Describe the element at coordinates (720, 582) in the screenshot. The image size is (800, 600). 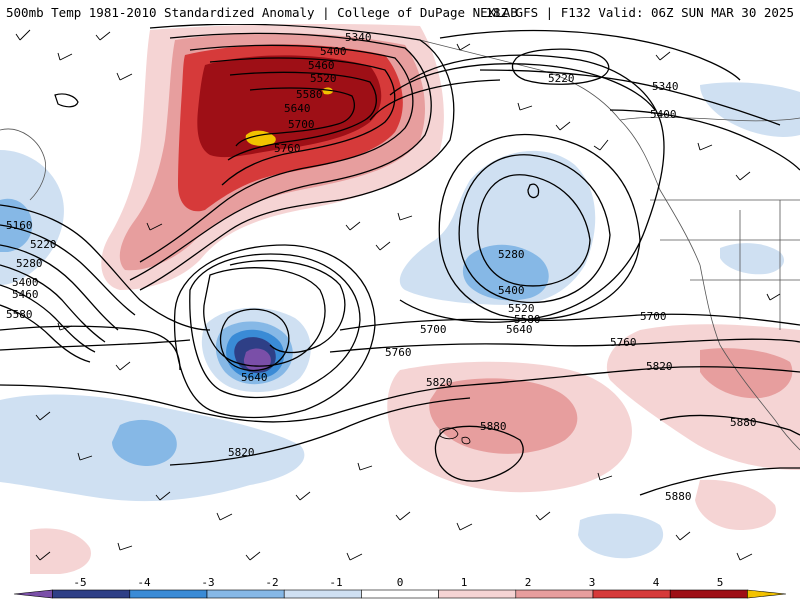
I see `colorbar-tick-label: 5` at that location.